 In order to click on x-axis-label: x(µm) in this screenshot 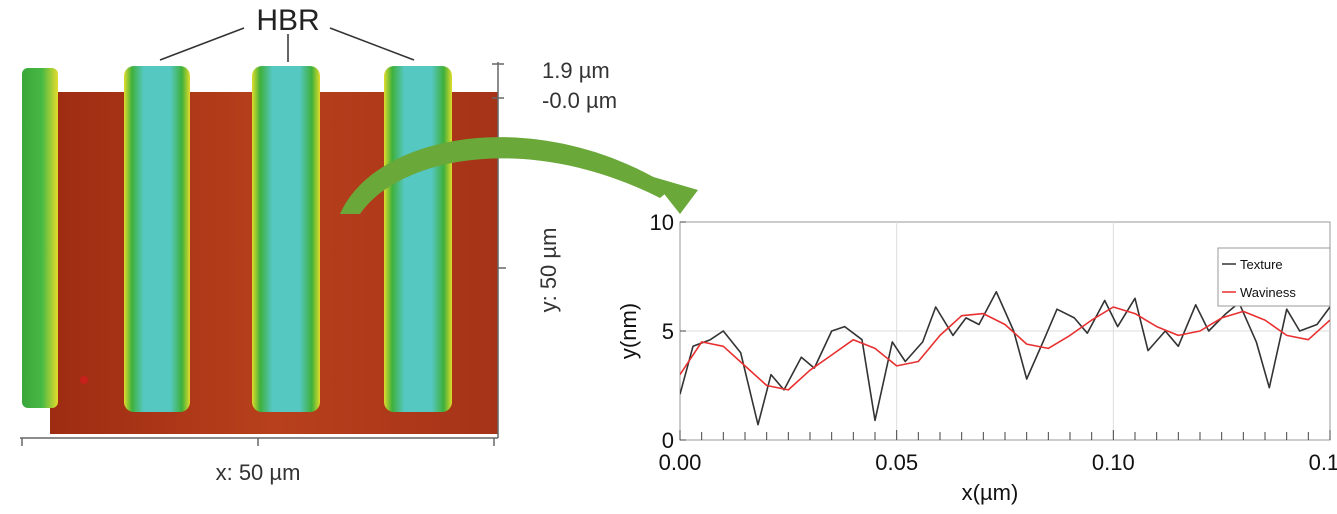, I will do `click(990, 492)`.